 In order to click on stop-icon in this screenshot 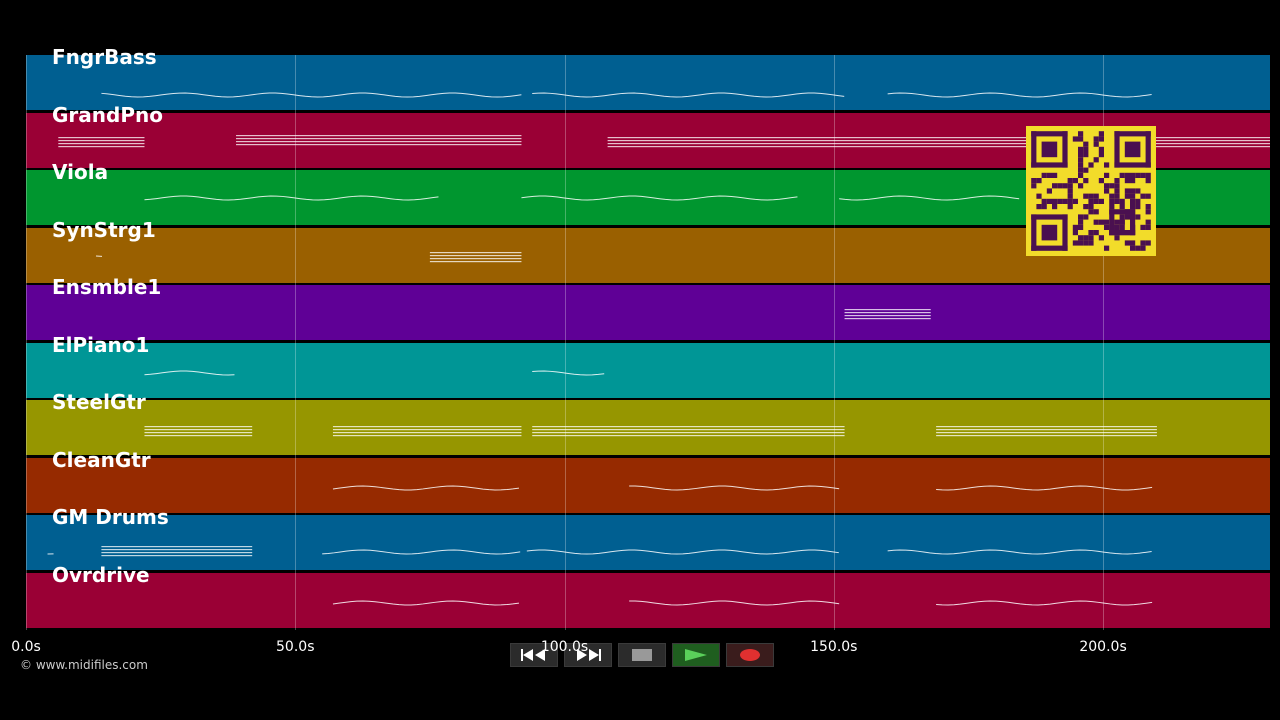, I will do `click(642, 655)`.